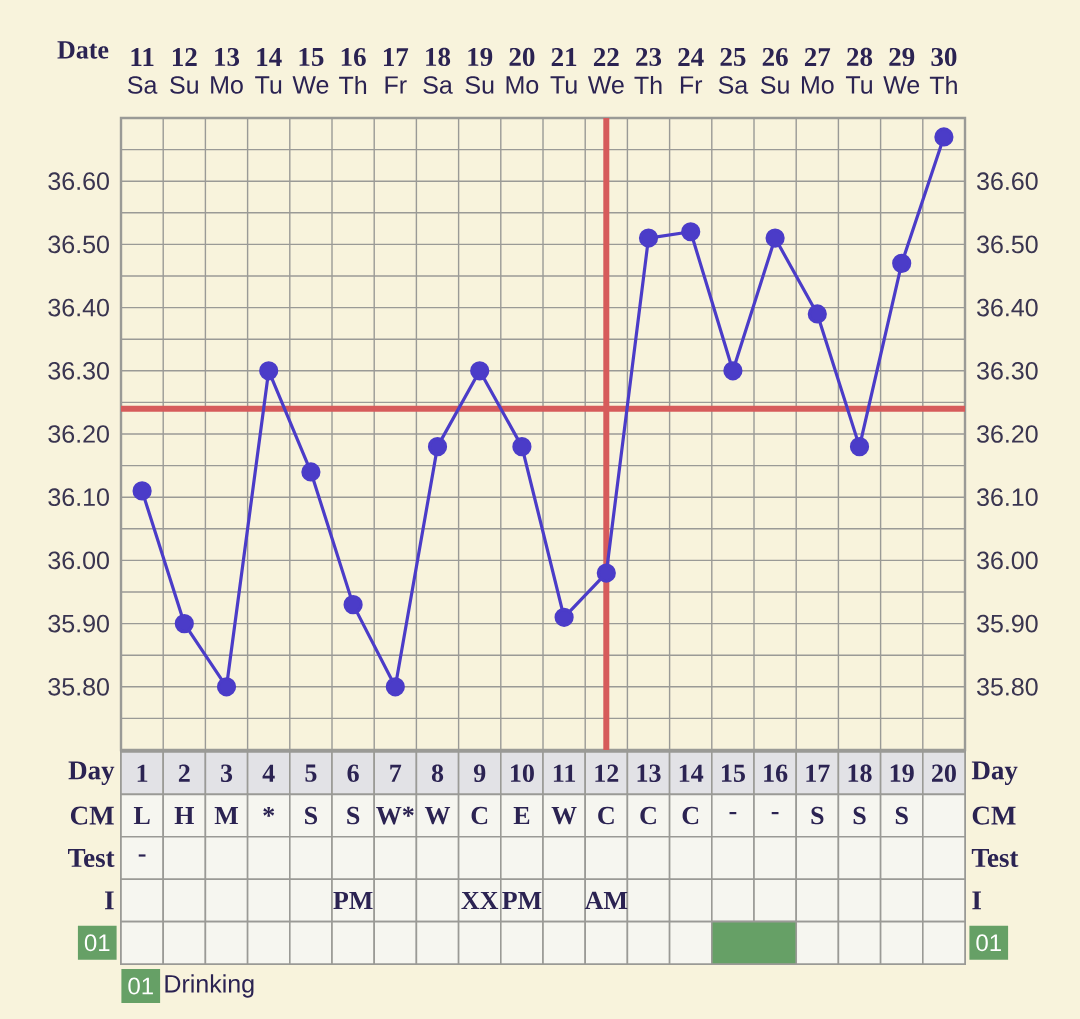 The width and height of the screenshot is (1080, 1019). I want to click on x2-tick-label: 28, so click(860, 57).